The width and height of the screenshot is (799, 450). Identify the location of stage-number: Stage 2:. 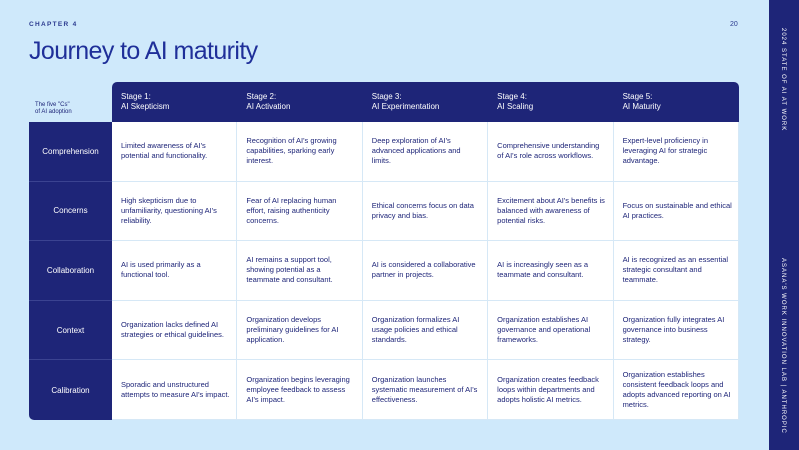
(261, 96).